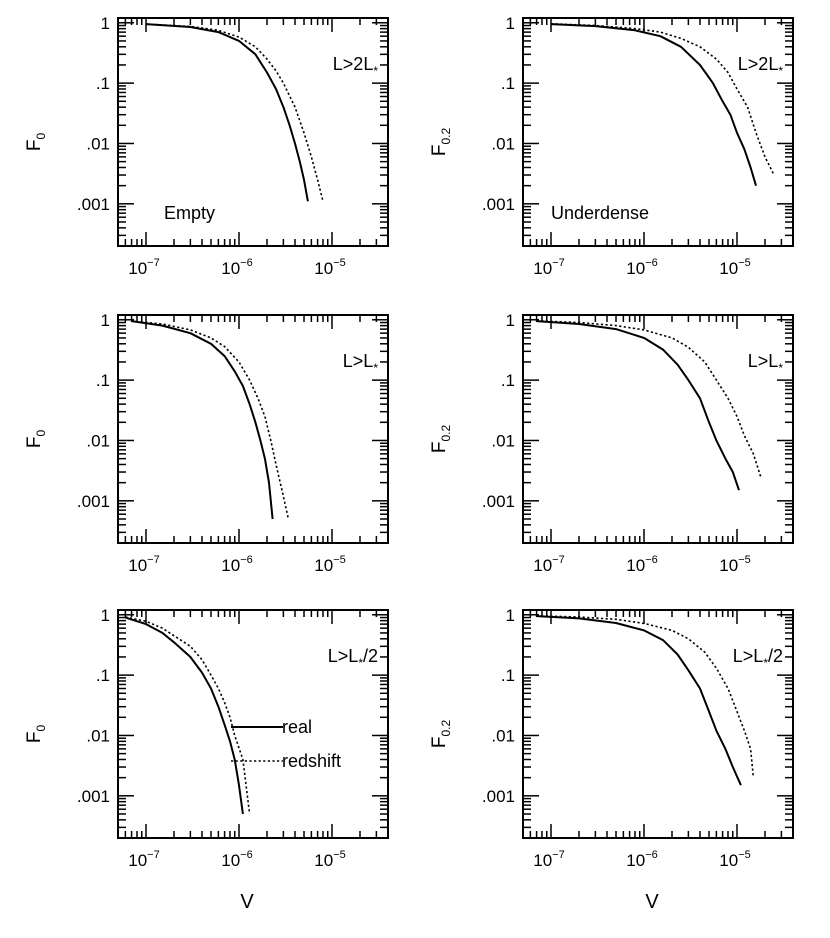  What do you see at coordinates (353, 658) in the screenshot?
I see `luminosity-annotation: L>L*/2` at bounding box center [353, 658].